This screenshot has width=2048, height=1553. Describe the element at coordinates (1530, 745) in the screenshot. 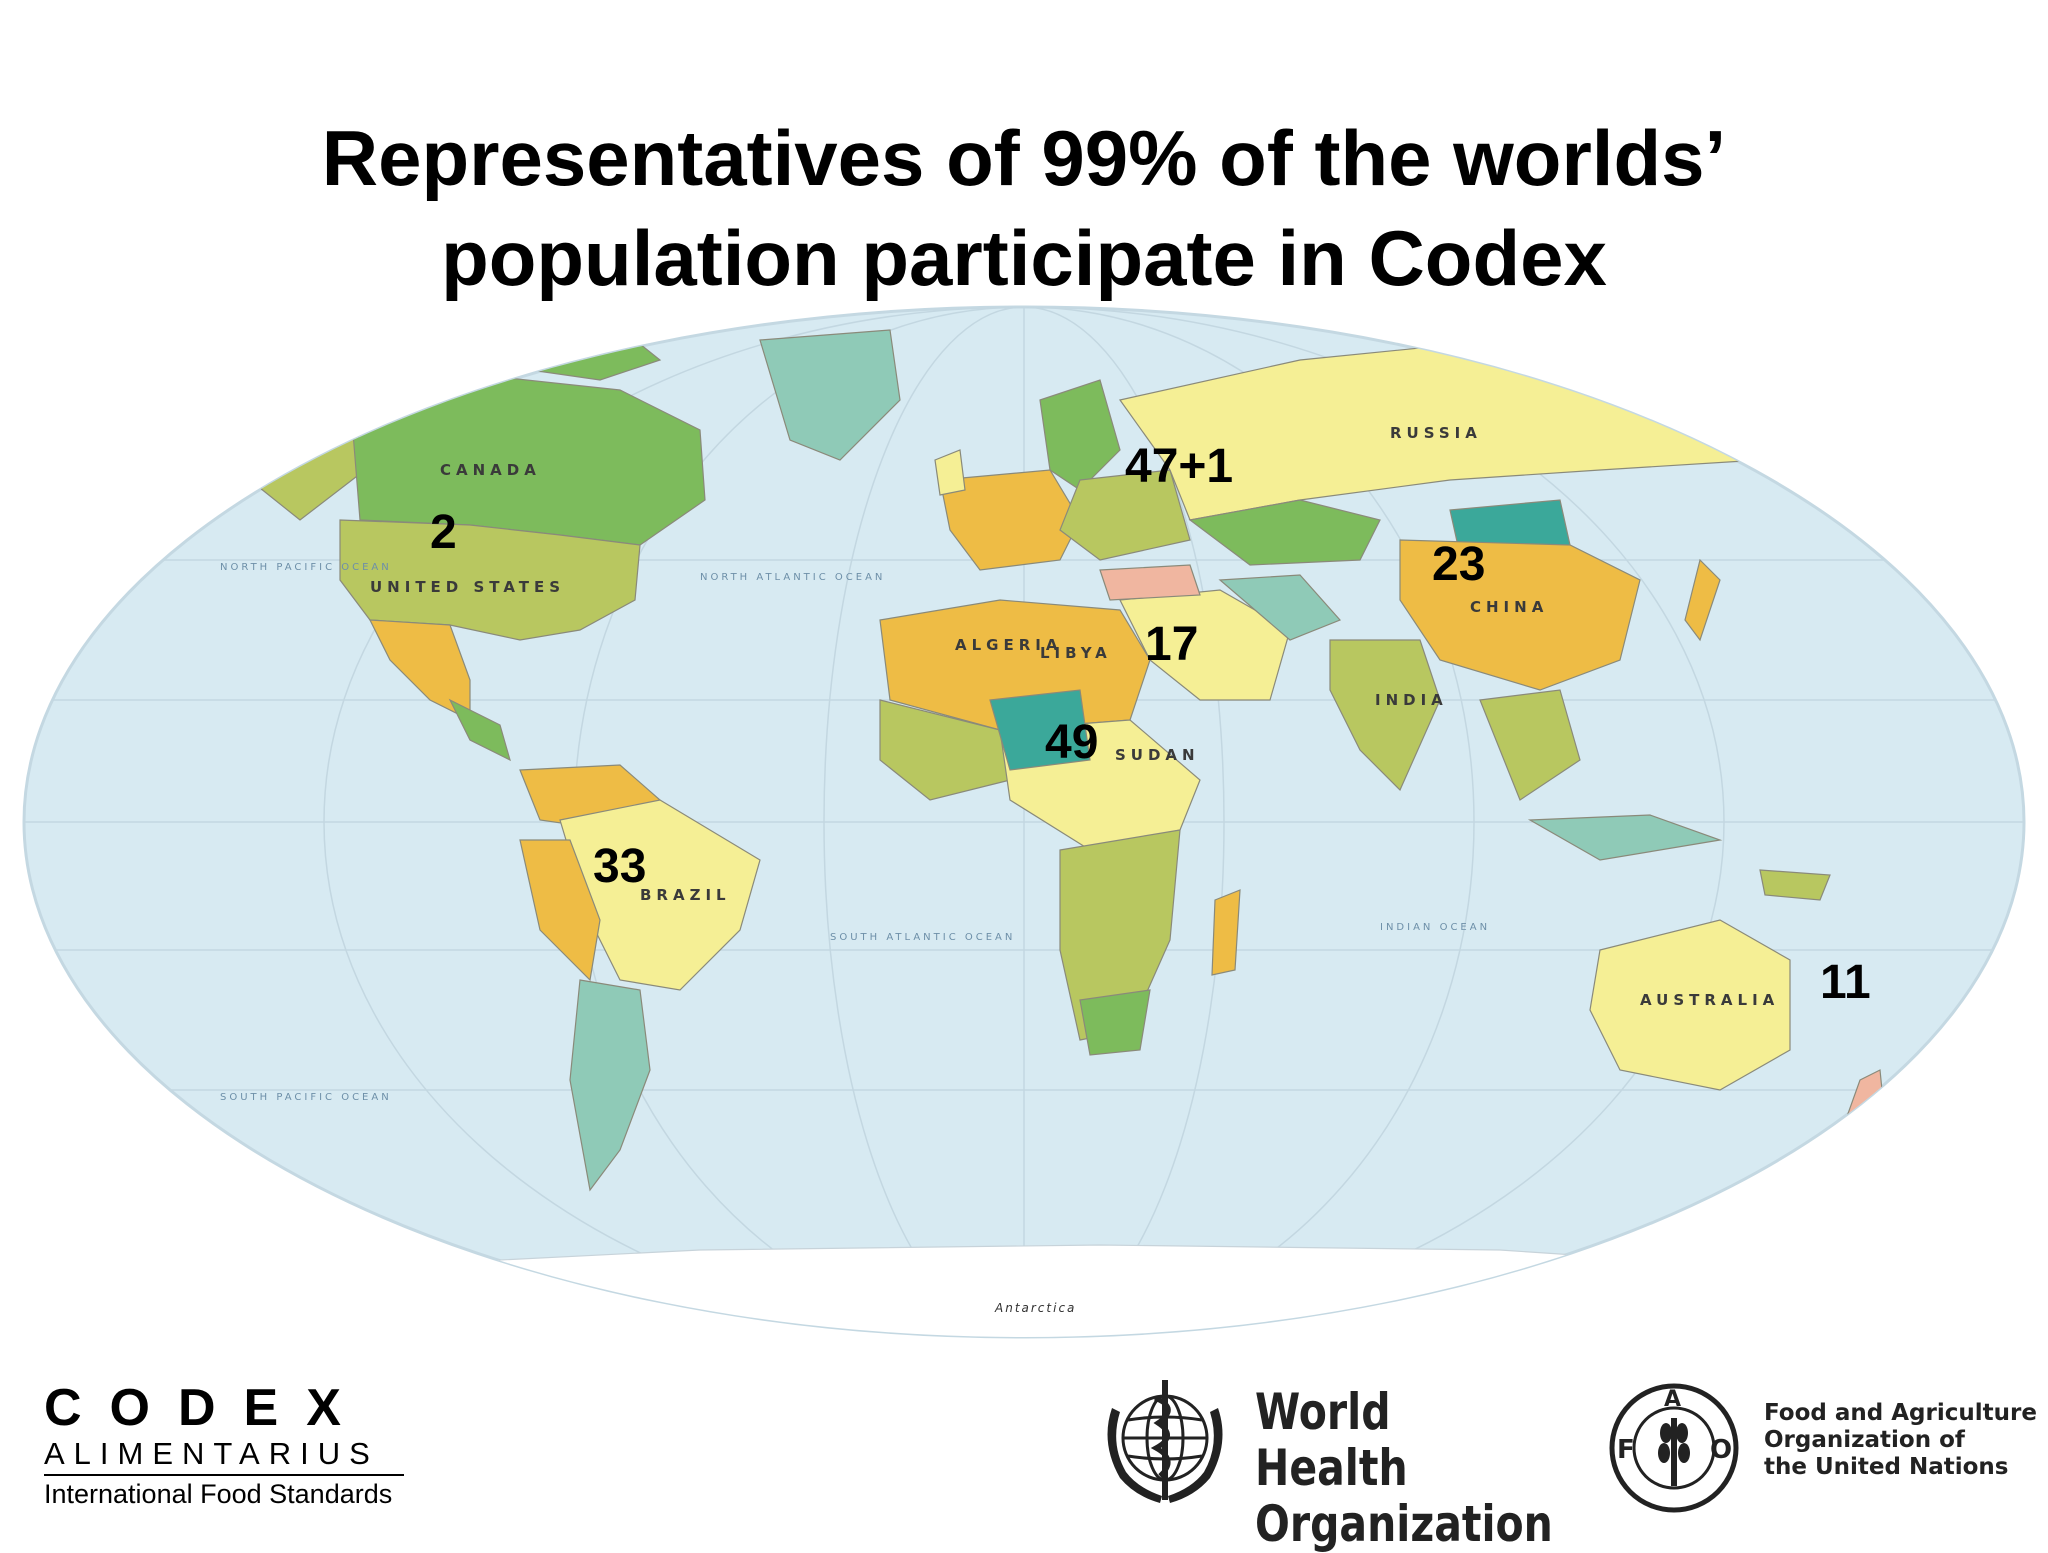

I see `southeast-asia` at that location.